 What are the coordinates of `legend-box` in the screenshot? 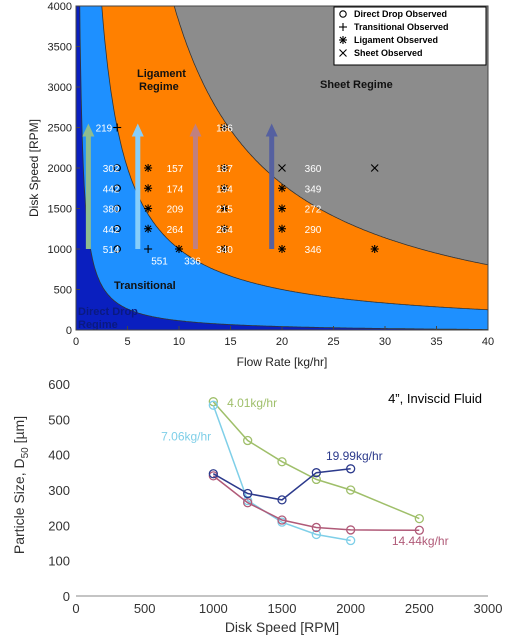 It's located at (410, 36).